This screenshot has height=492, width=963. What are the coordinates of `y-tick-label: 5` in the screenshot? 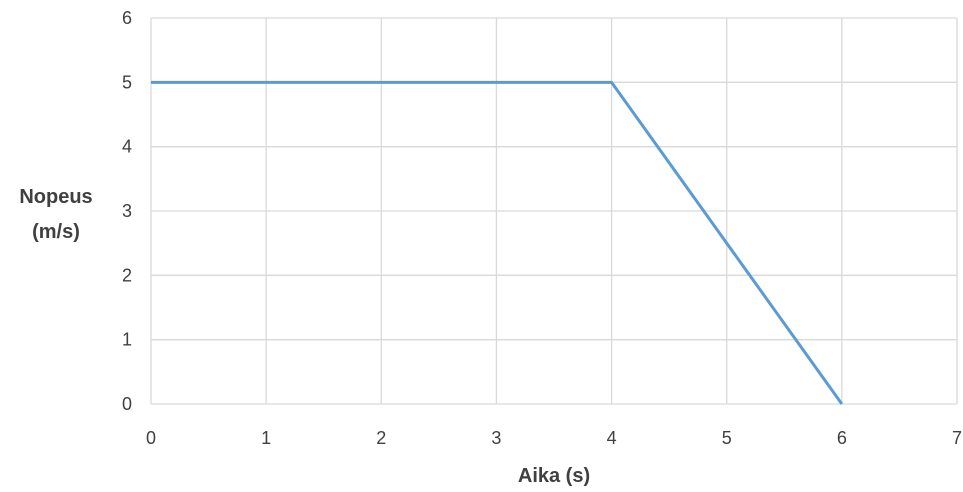 It's located at (127, 82).